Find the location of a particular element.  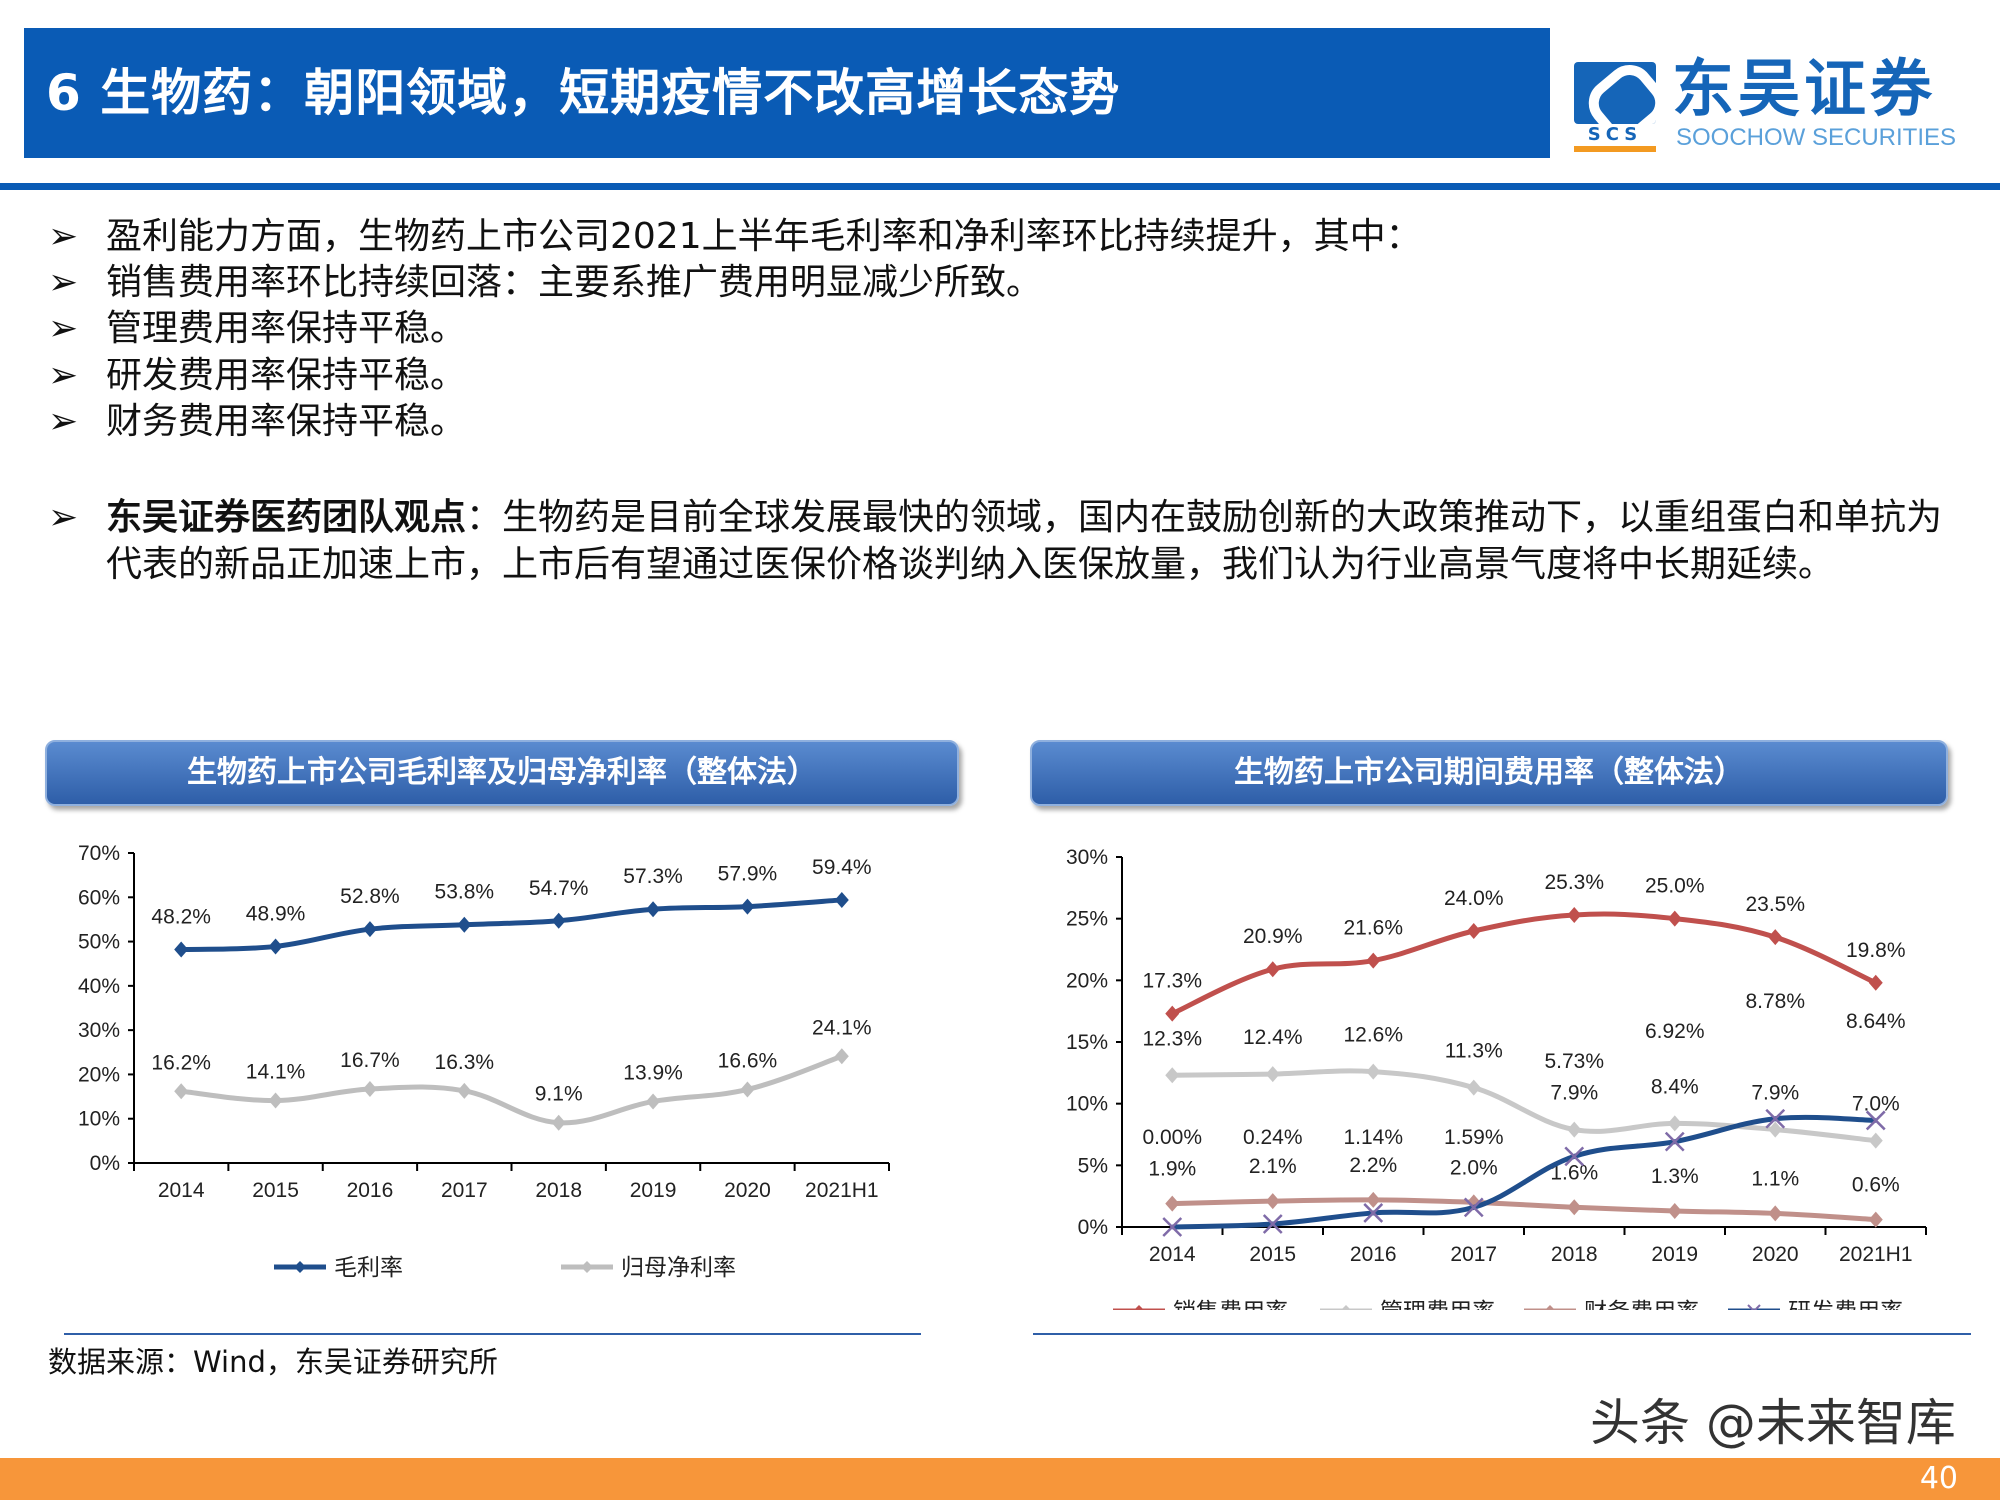

data-label: 2.0% is located at coordinates (1474, 1167).